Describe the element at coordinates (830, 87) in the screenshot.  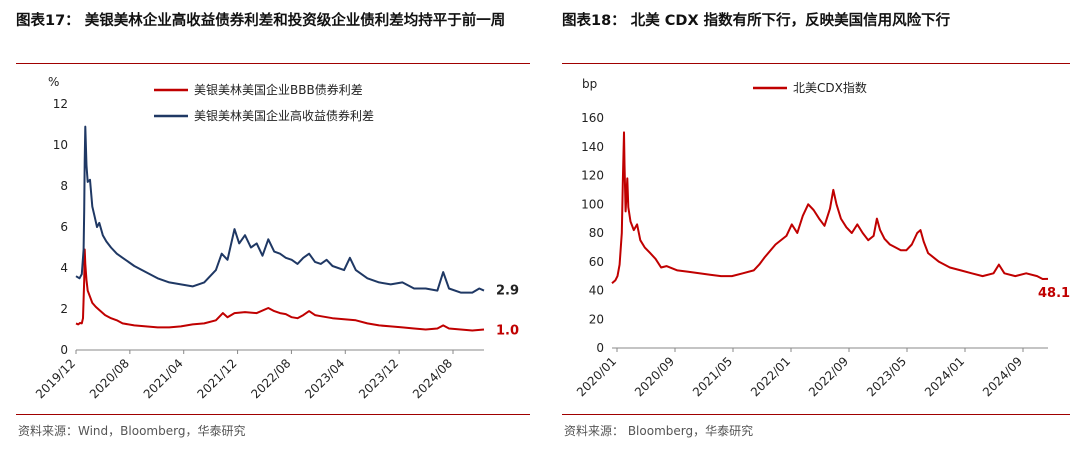
I see `right-legend-label-0: 北美CDX指数` at that location.